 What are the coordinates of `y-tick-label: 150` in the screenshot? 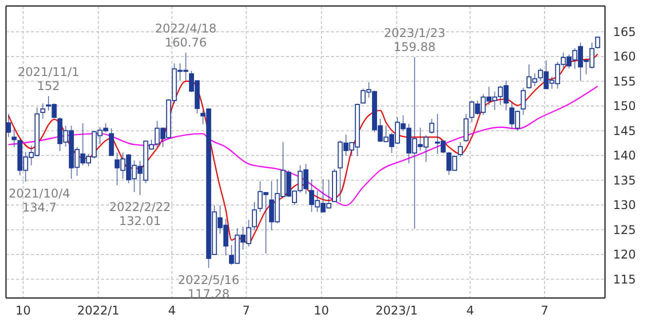 It's located at (624, 106).